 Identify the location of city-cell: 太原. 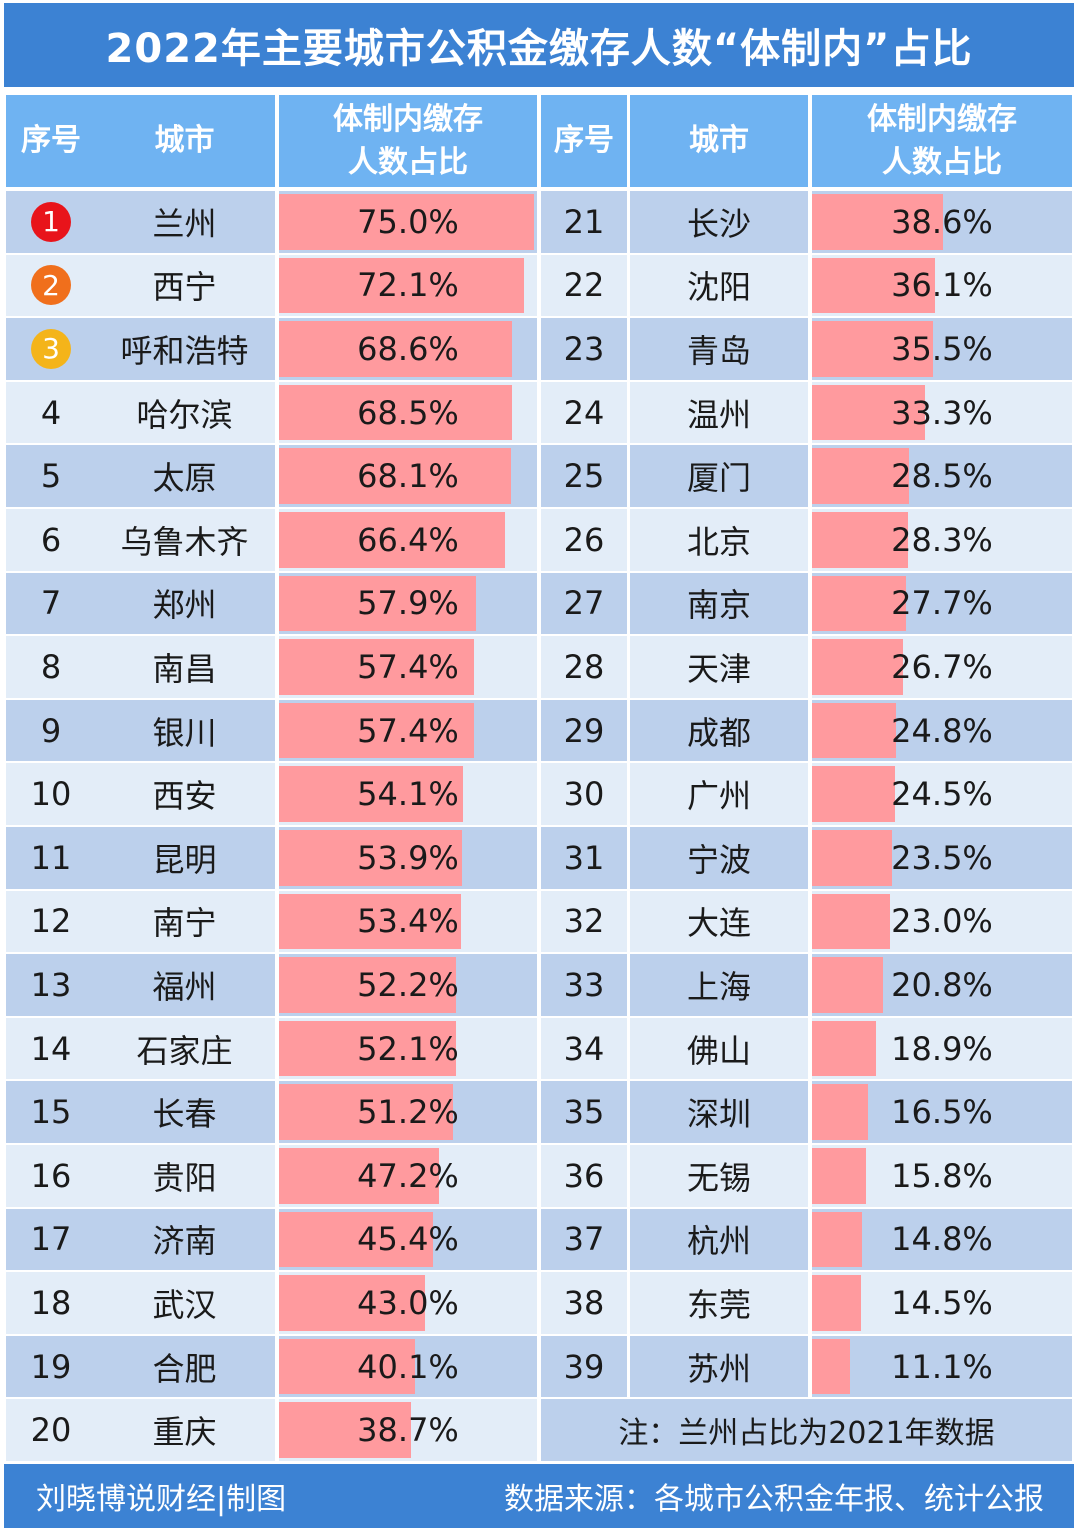
(184, 476).